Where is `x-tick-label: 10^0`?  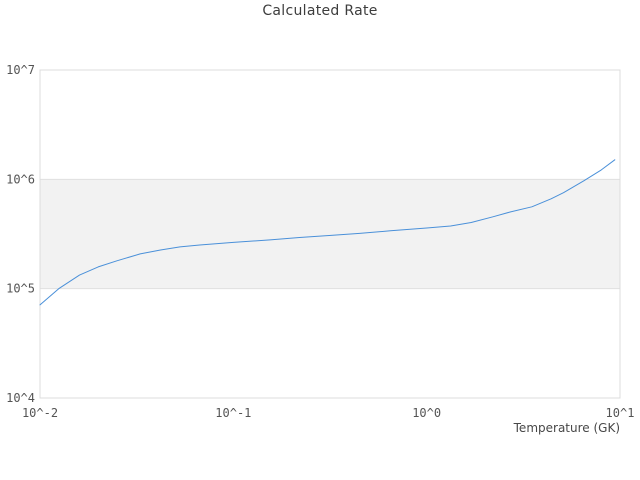 x-tick-label: 10^0 is located at coordinates (426, 413).